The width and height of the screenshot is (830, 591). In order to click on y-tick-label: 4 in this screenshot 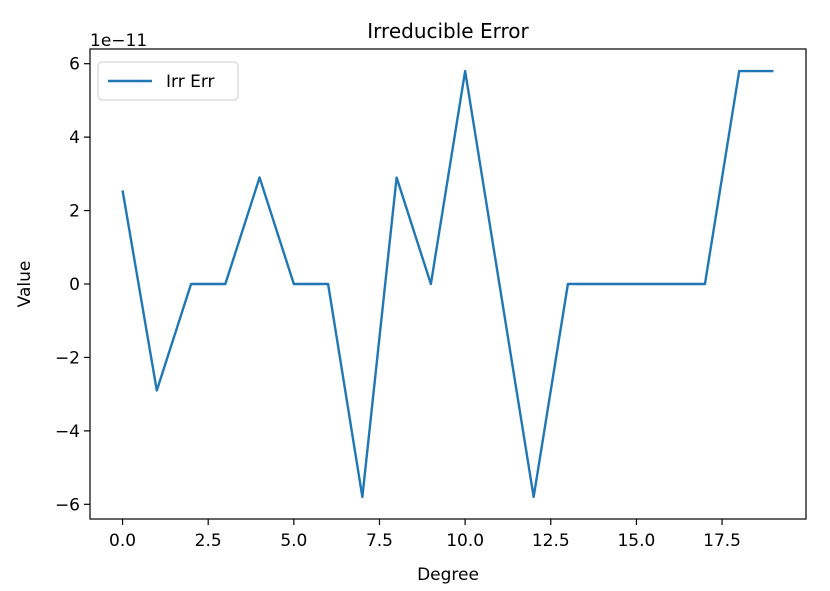, I will do `click(74, 138)`.